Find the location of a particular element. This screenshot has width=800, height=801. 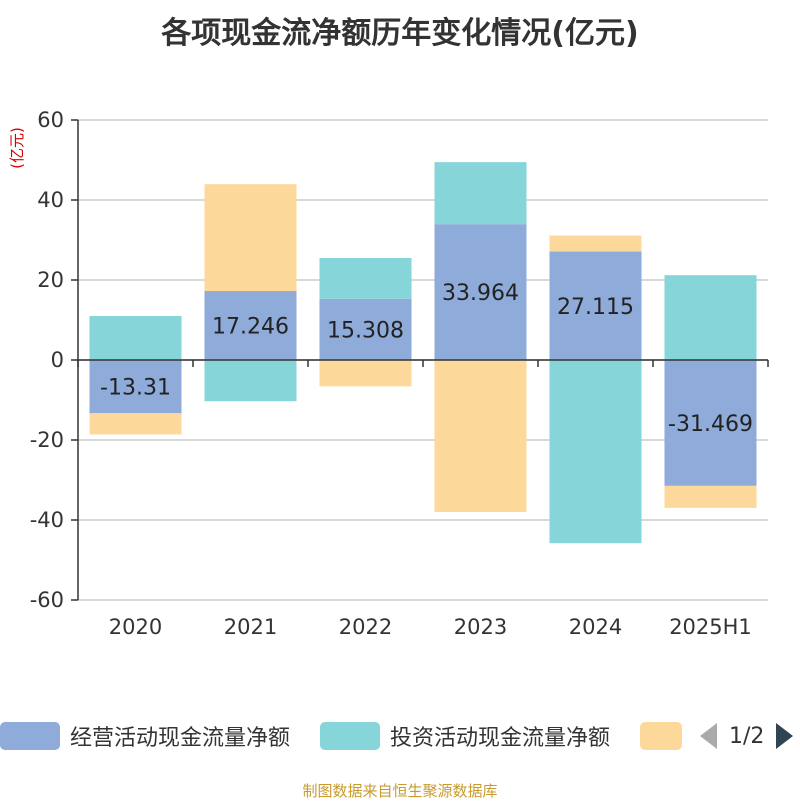

data-label-2021: 17.246 is located at coordinates (250, 327).